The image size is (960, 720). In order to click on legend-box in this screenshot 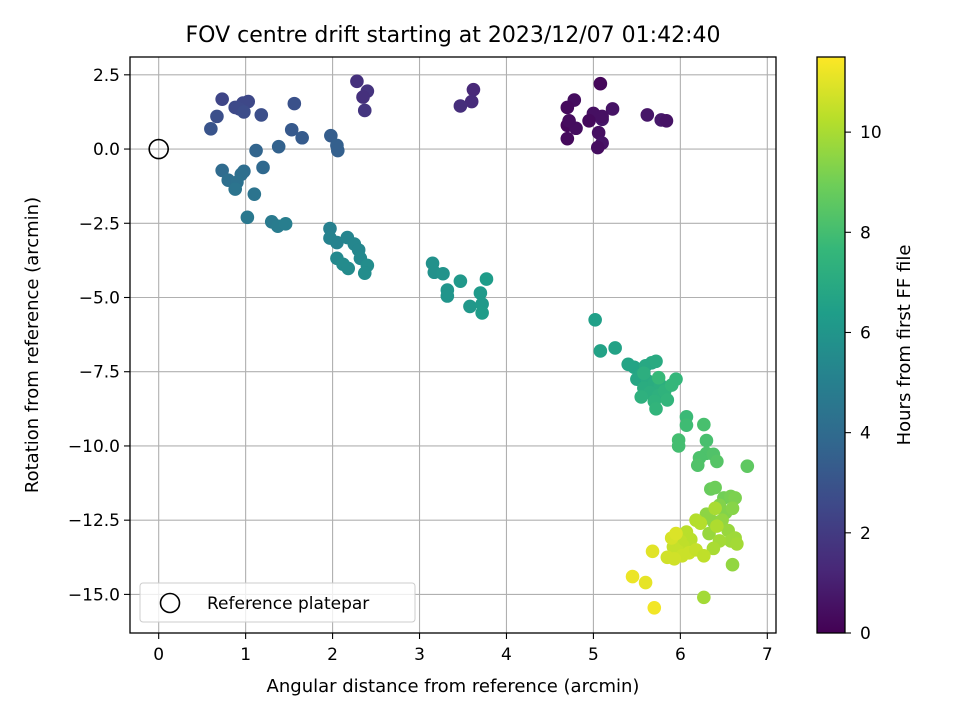, I will do `click(277, 602)`.